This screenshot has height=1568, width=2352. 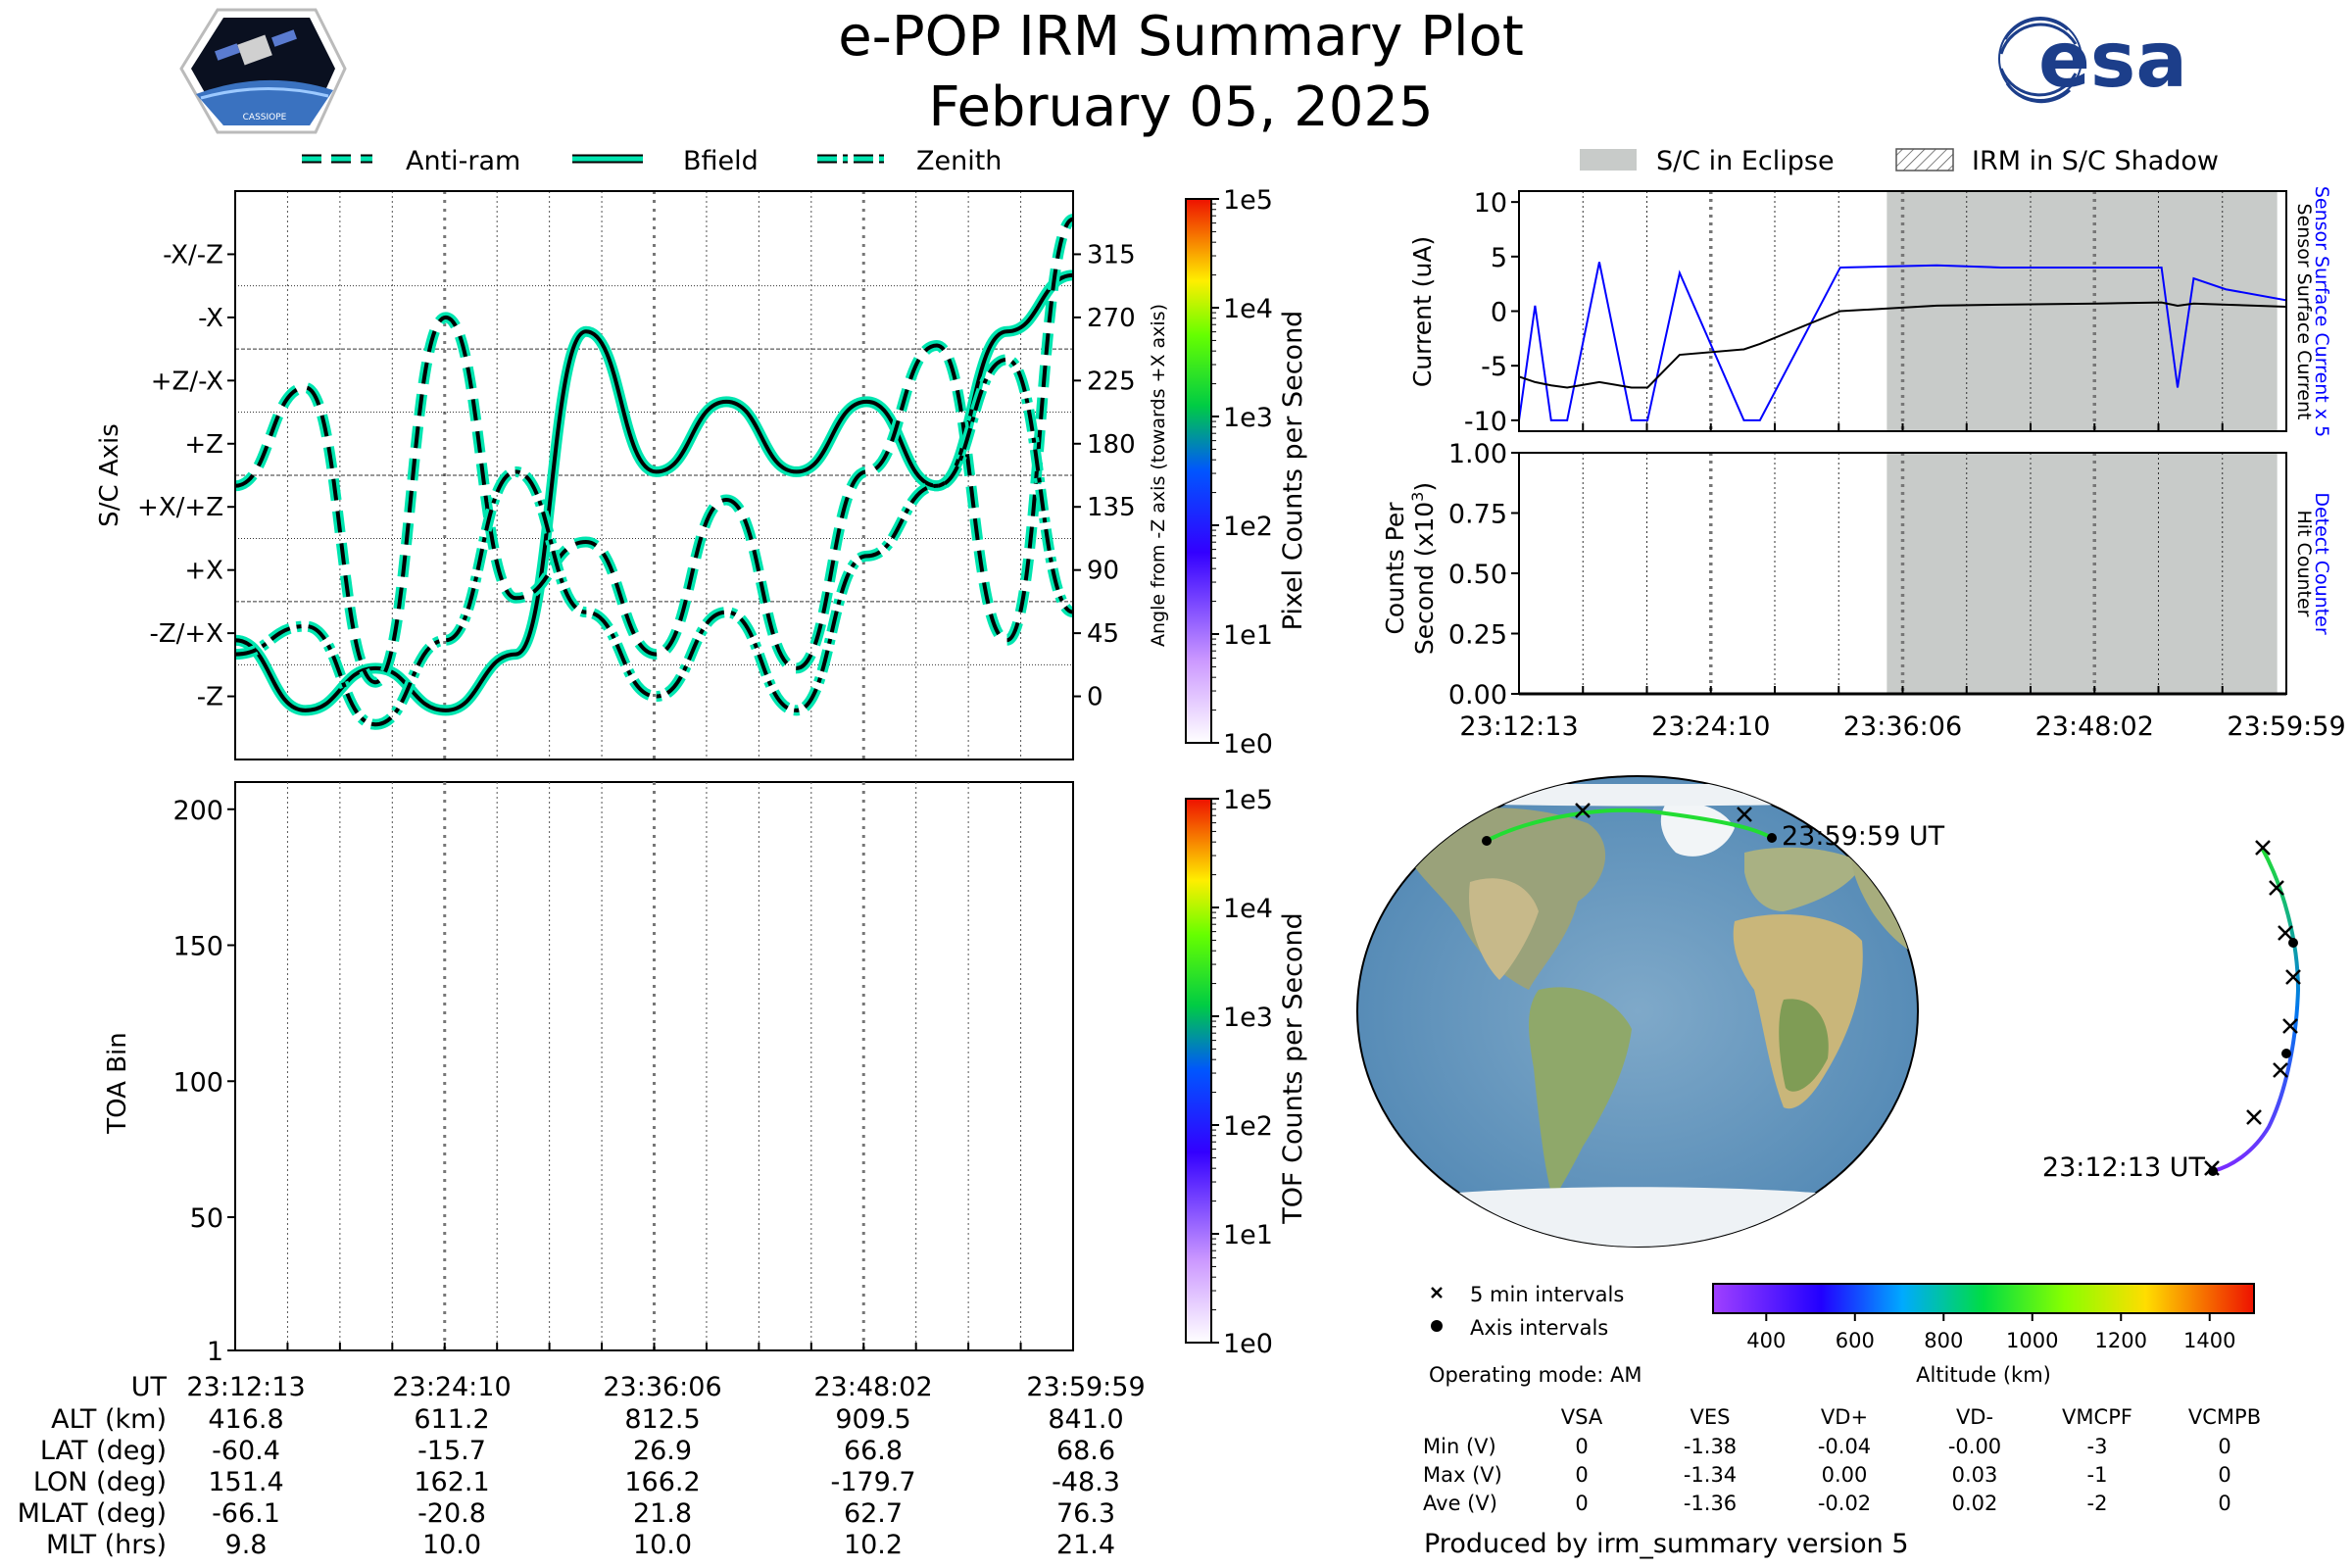 What do you see at coordinates (662, 1387) in the screenshot?
I see `orbit-cell: 23:36:06` at bounding box center [662, 1387].